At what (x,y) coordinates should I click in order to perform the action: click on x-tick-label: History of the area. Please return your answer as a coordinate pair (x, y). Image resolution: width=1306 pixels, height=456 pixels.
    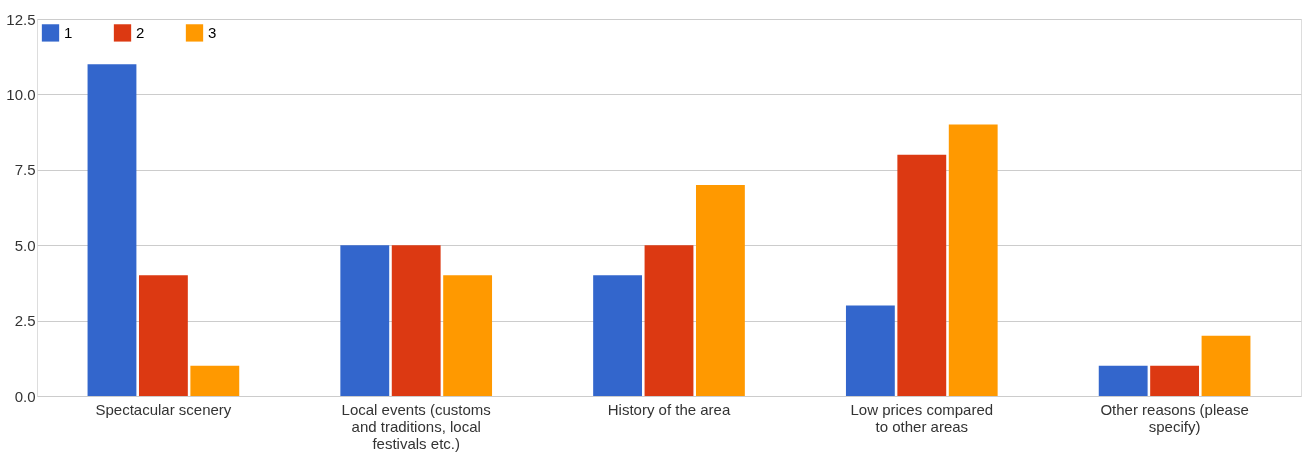
    Looking at the image, I should click on (669, 409).